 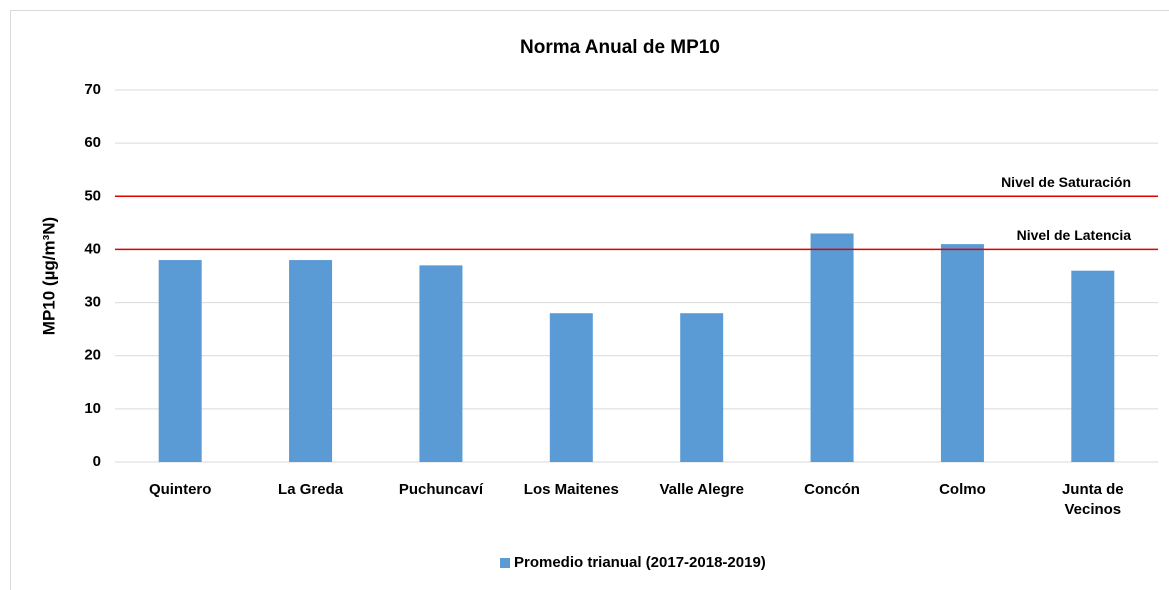 What do you see at coordinates (92, 195) in the screenshot?
I see `y-tick-label: 50` at bounding box center [92, 195].